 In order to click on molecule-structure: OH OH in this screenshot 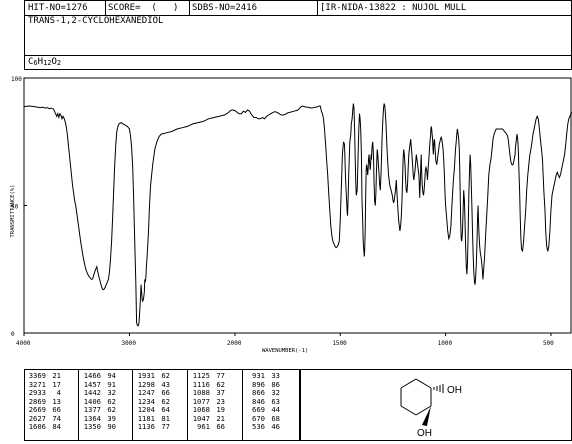, I will do `click(436, 405)`.